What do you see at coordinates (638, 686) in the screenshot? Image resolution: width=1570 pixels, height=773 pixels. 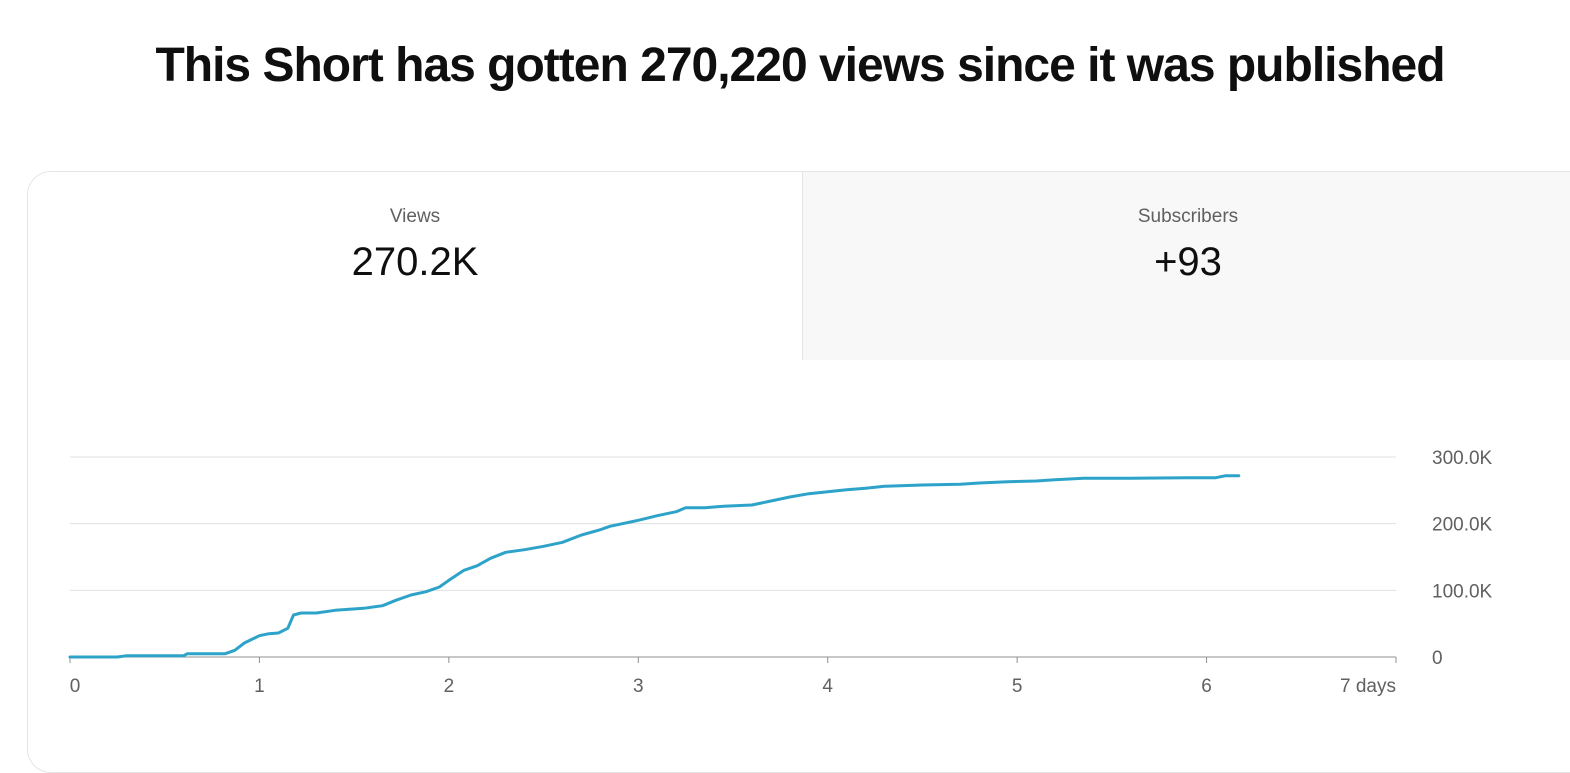 I see `x-tick-label: 3` at bounding box center [638, 686].